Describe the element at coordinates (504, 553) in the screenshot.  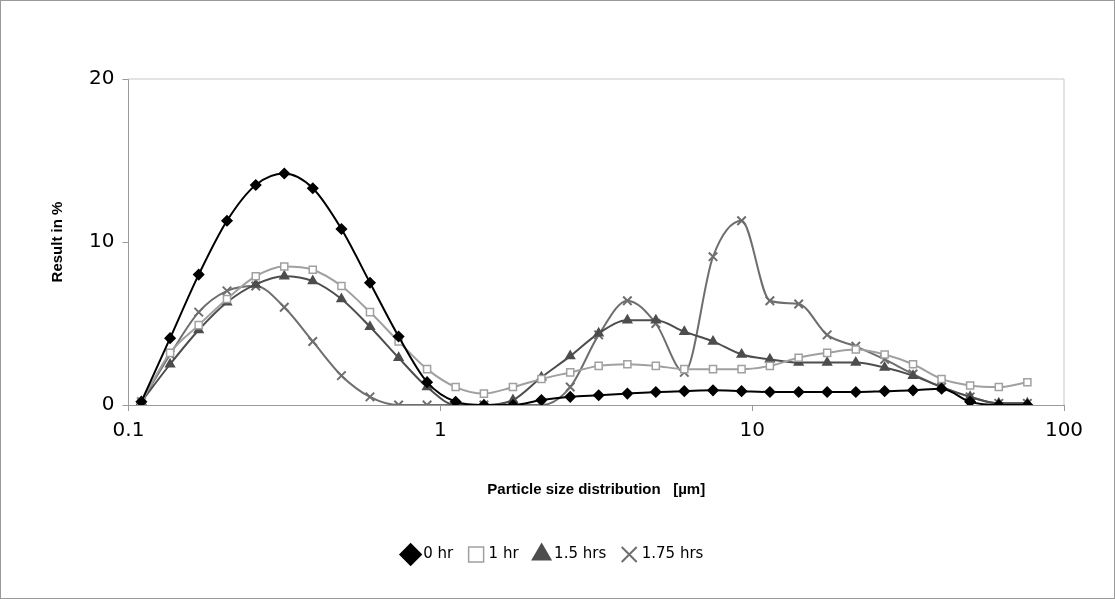
I see `legend-label: 1 hr` at that location.